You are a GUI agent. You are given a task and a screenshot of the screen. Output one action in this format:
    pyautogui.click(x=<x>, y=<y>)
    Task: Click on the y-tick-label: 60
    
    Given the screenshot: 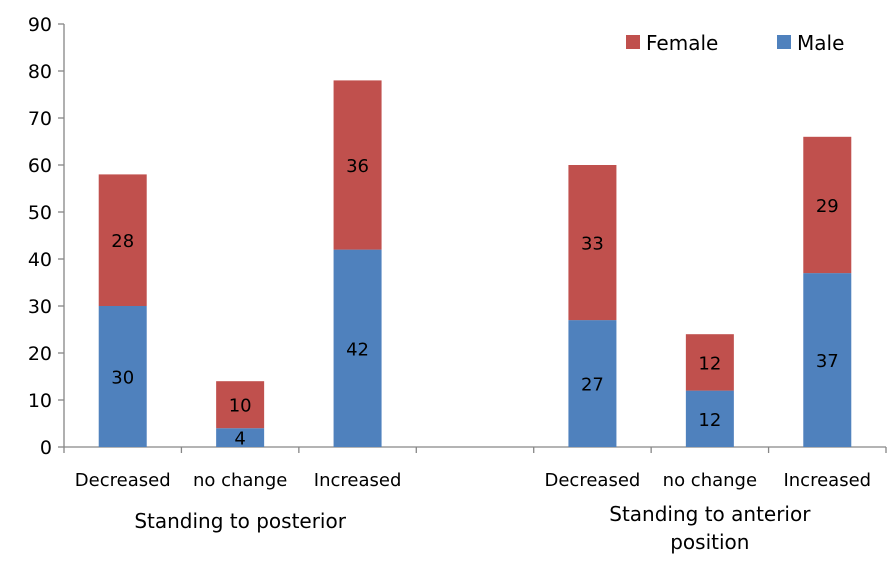 What is the action you would take?
    pyautogui.click(x=40, y=166)
    